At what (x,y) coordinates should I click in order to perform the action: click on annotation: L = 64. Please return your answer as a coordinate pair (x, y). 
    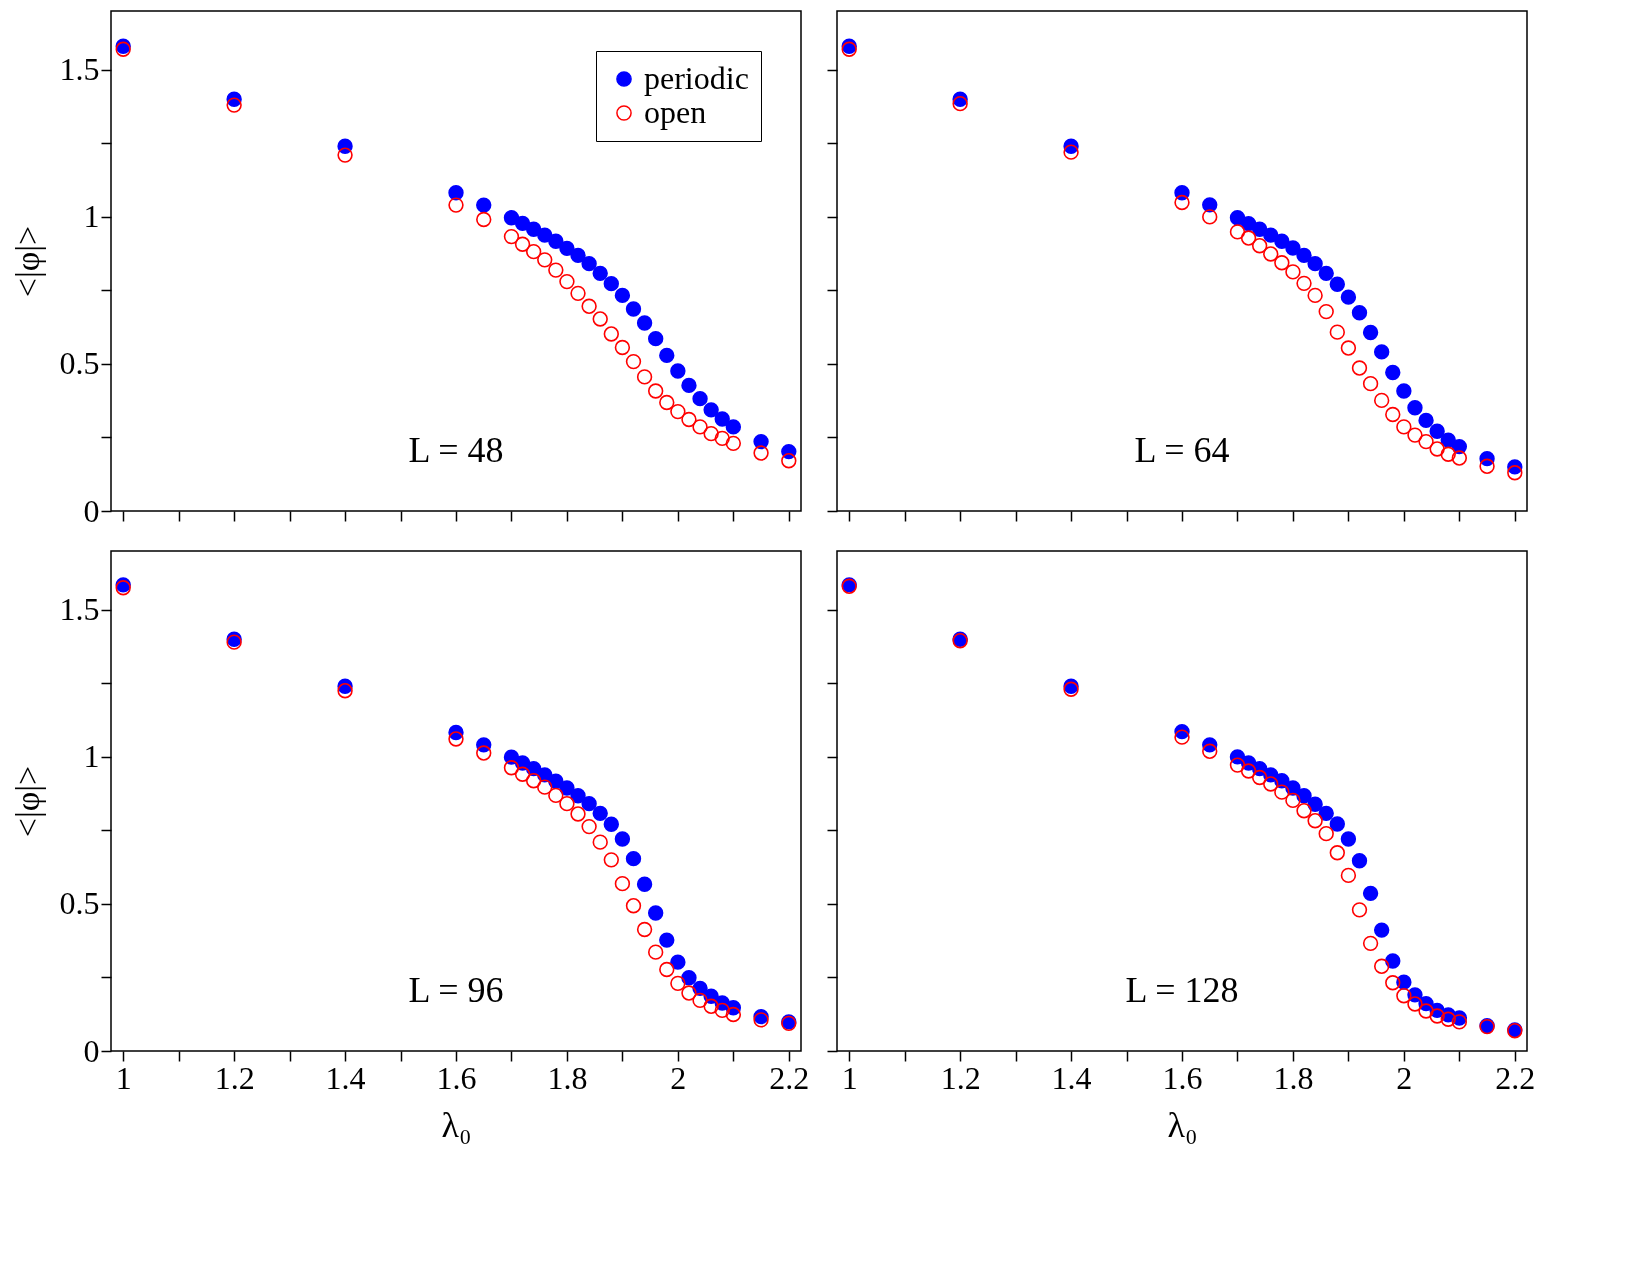
    Looking at the image, I should click on (1182, 450).